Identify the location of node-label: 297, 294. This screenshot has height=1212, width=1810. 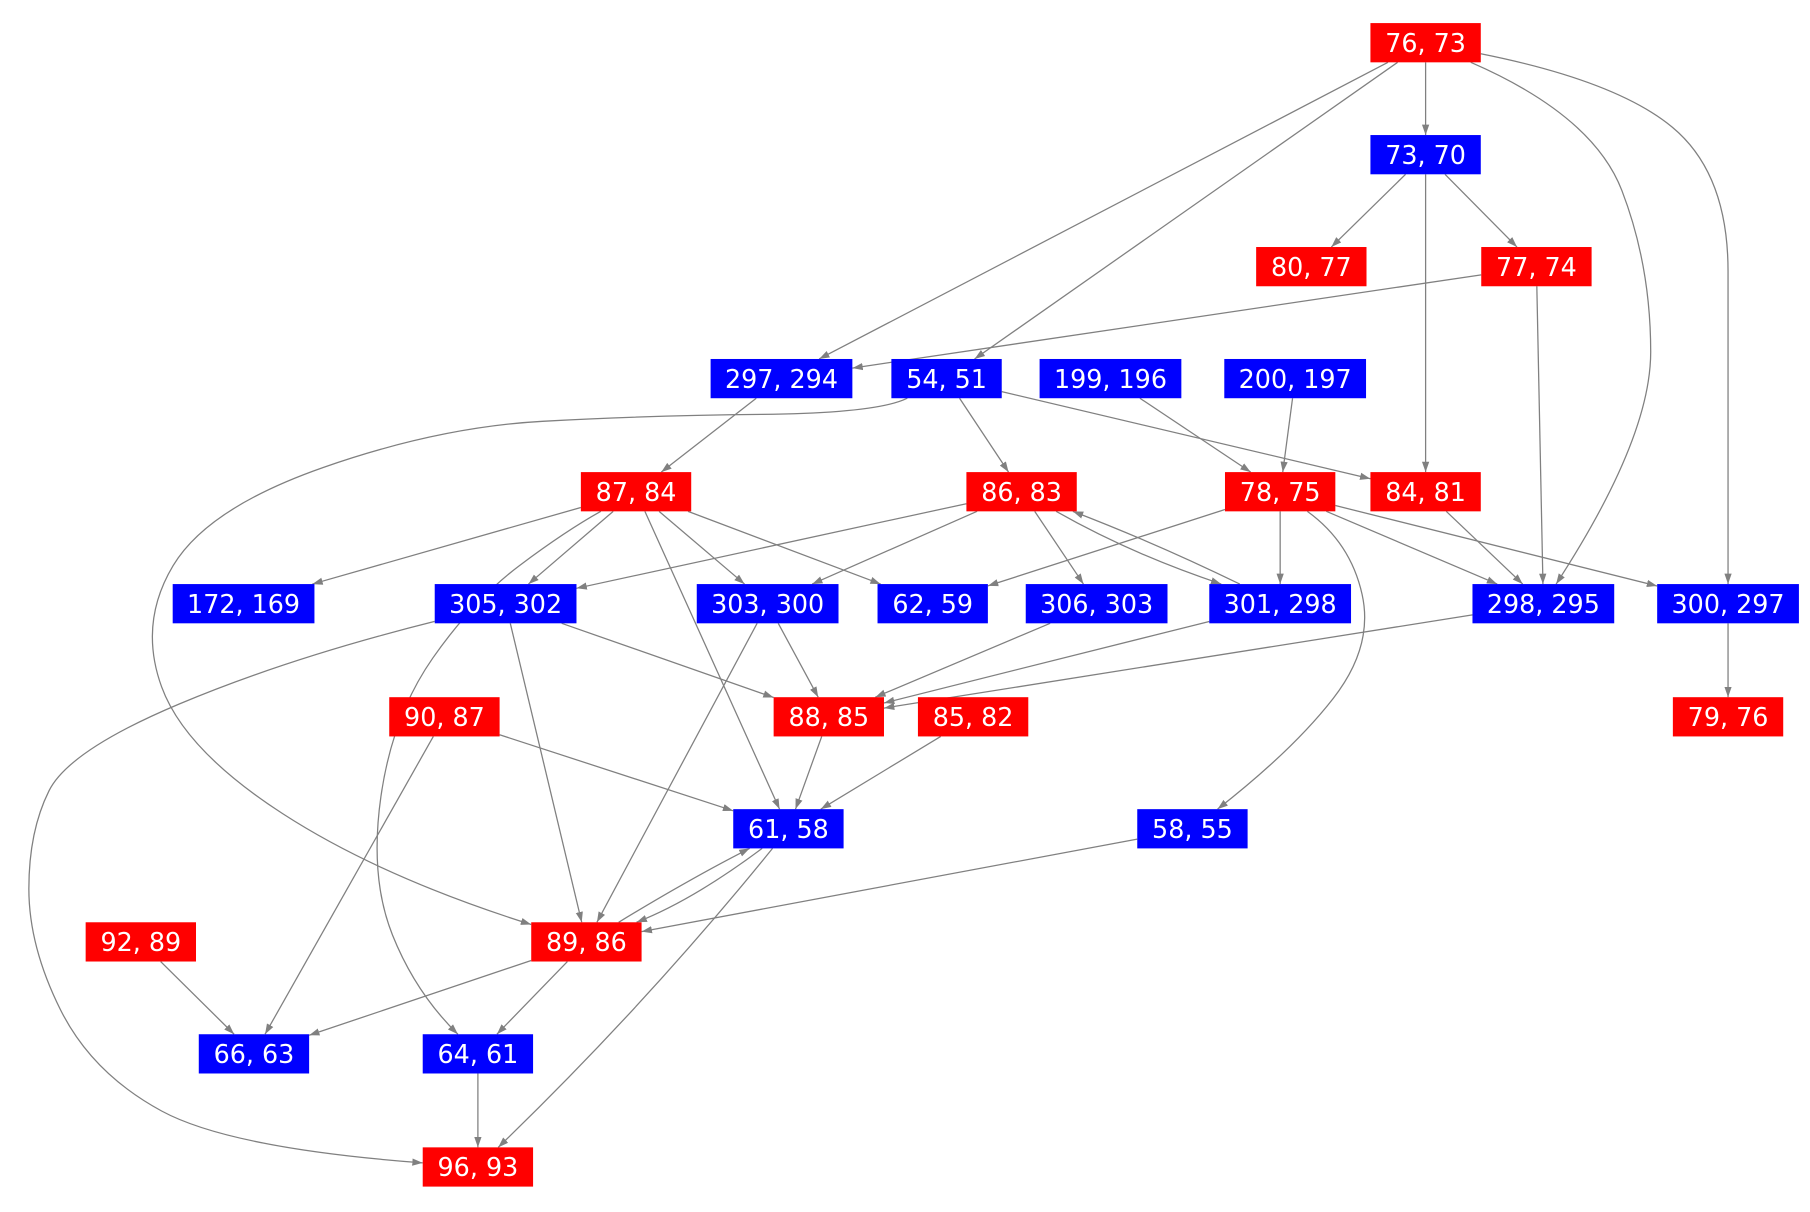
(781, 379).